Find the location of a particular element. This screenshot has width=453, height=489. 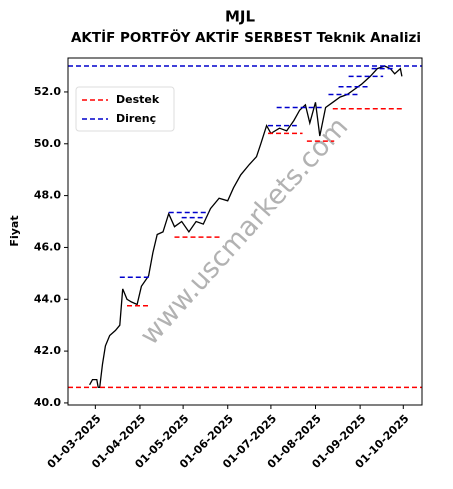

y-tick-label: 48.0 is located at coordinates (47, 195).